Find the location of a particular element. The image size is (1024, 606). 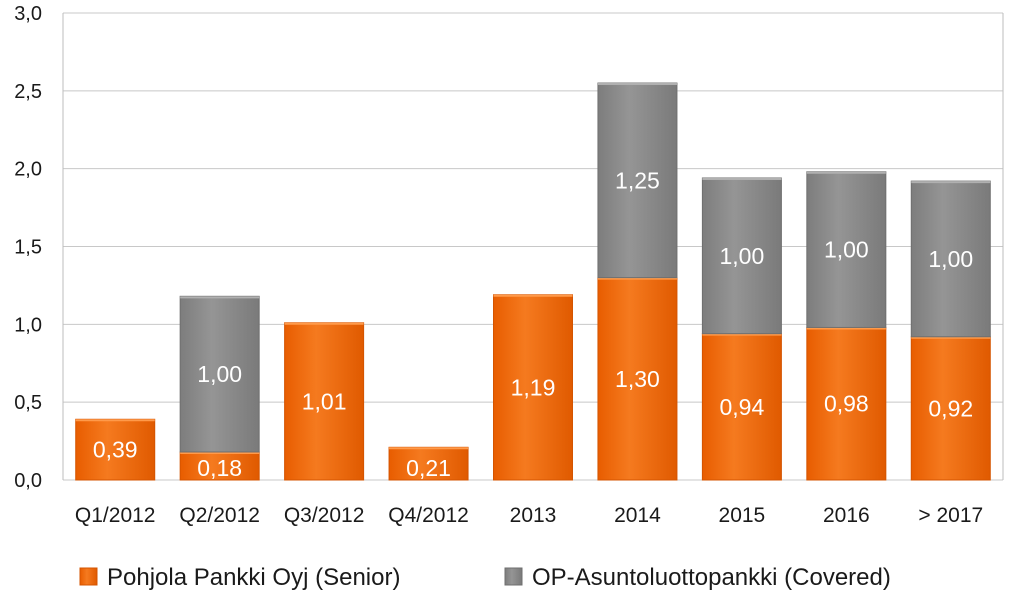

data-label: 0,98 is located at coordinates (846, 404).